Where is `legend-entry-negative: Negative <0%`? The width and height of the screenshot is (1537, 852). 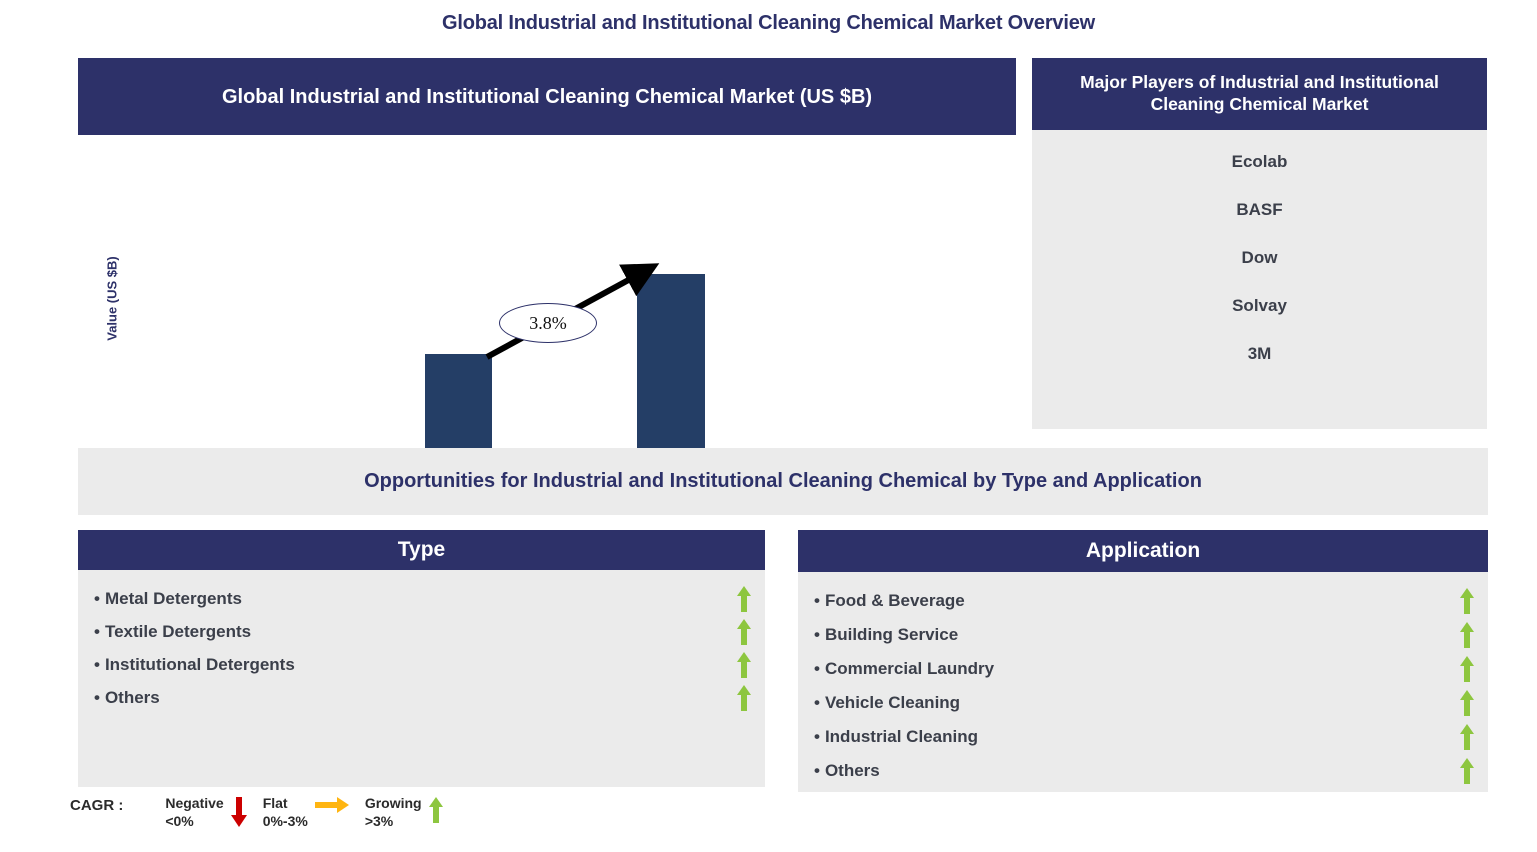 legend-entry-negative: Negative <0% is located at coordinates (206, 812).